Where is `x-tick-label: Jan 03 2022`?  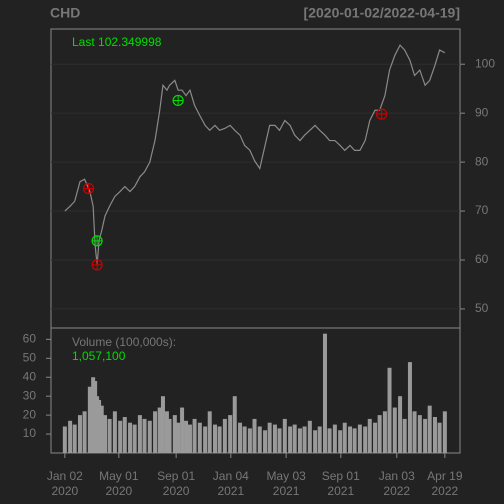 x-tick-label: Jan 03 2022 is located at coordinates (396, 483).